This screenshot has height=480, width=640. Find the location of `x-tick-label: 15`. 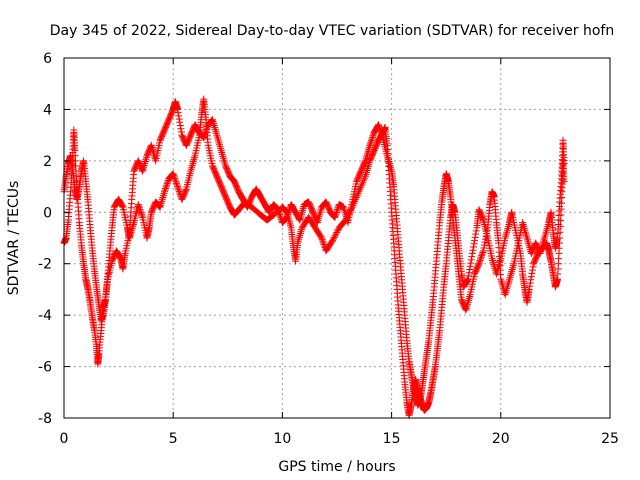

x-tick-label: 15 is located at coordinates (392, 439).